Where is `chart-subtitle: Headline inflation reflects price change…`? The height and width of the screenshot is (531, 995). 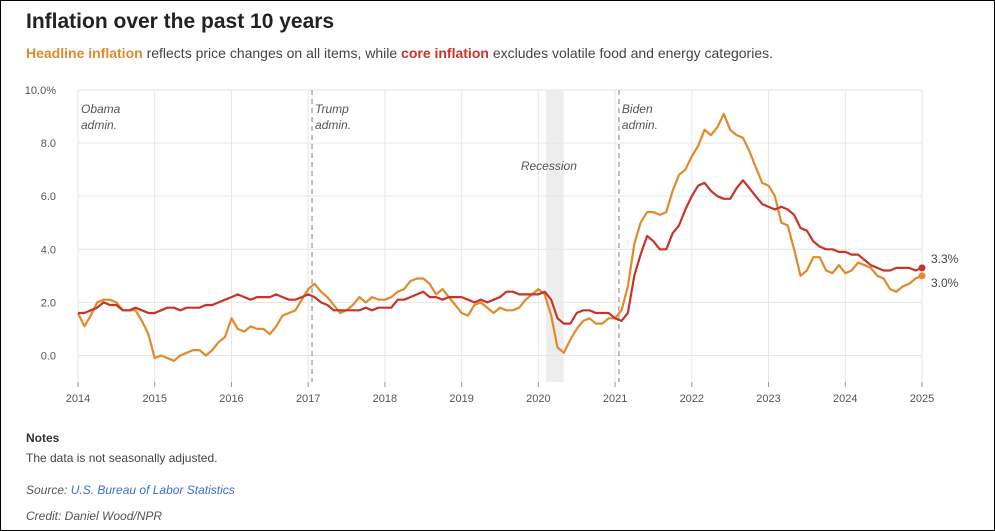 chart-subtitle: Headline inflation reflects price change… is located at coordinates (399, 53).